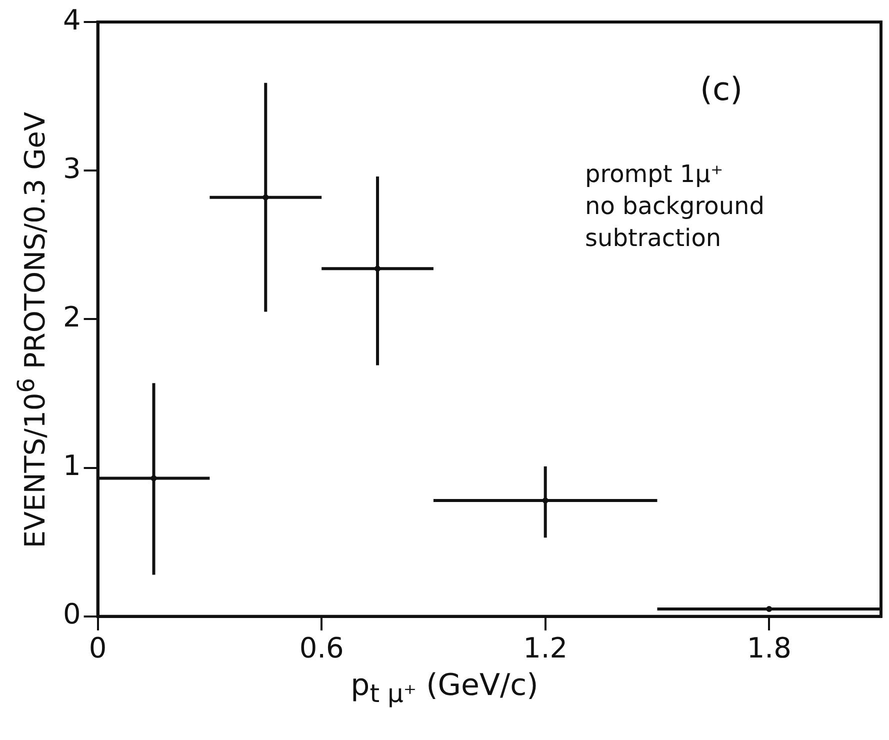 The height and width of the screenshot is (740, 889). I want to click on y-tick-label: 3, so click(71, 168).